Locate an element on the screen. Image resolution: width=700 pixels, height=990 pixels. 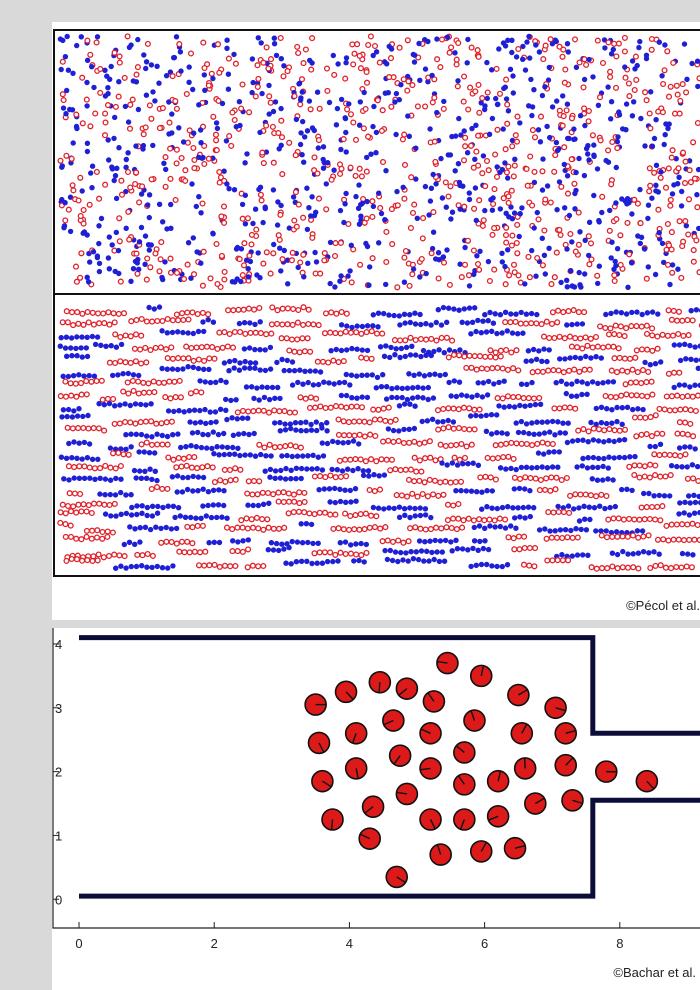
y-tick-label: 0 is located at coordinates (58, 899).